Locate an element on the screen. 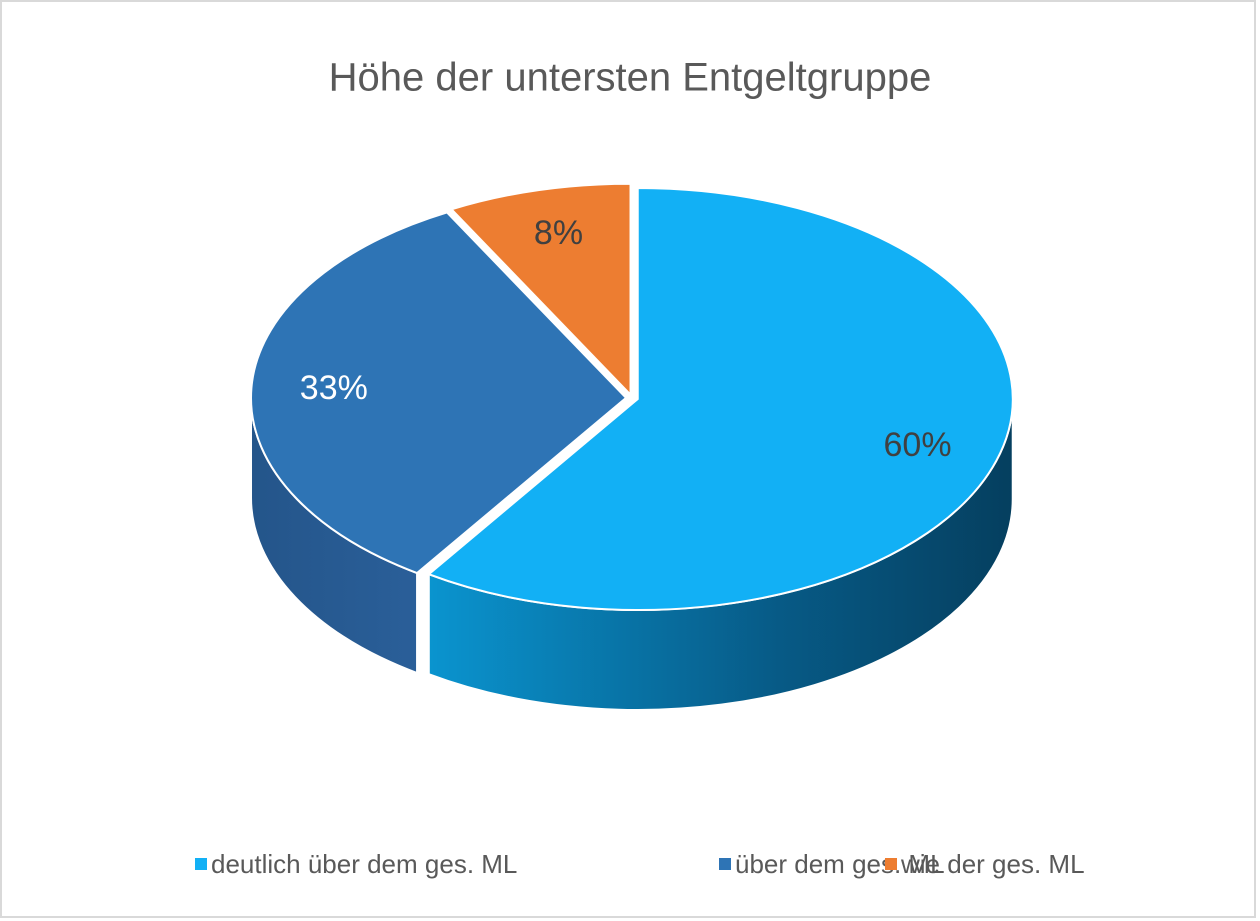  legend-label: wie der ges. ML is located at coordinates (992, 864).